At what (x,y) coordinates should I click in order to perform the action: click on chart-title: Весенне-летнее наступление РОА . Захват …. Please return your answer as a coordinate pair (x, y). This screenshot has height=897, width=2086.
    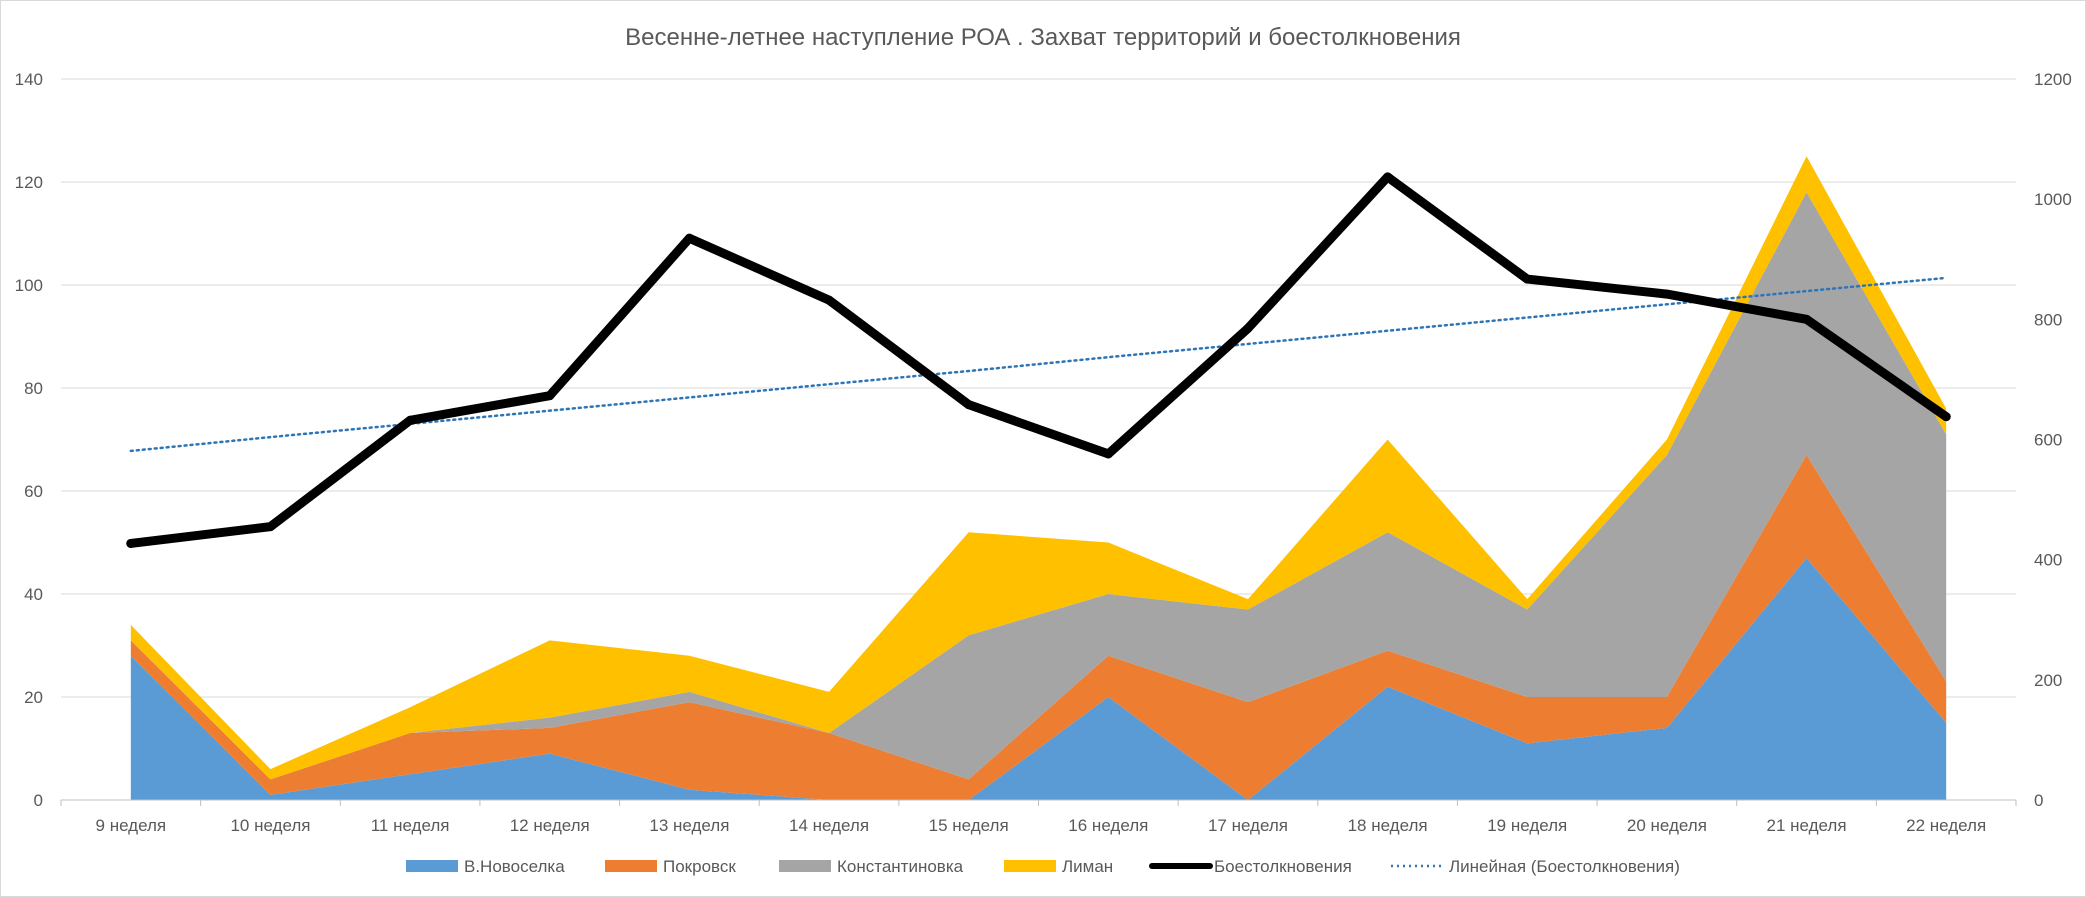
    Looking at the image, I should click on (1043, 37).